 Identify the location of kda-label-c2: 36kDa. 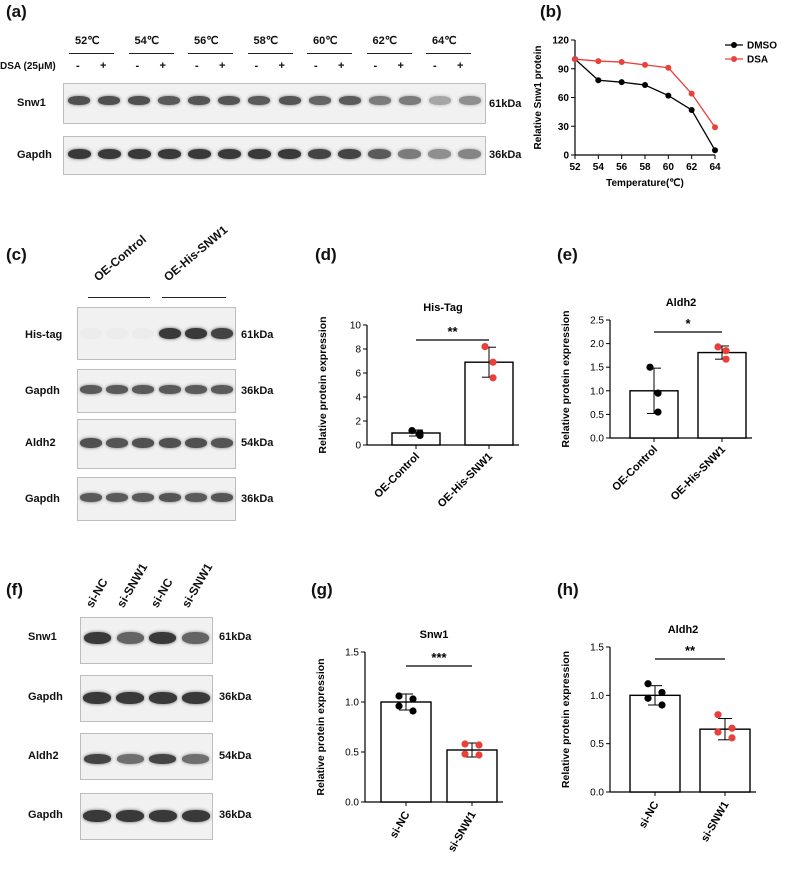
(257, 391).